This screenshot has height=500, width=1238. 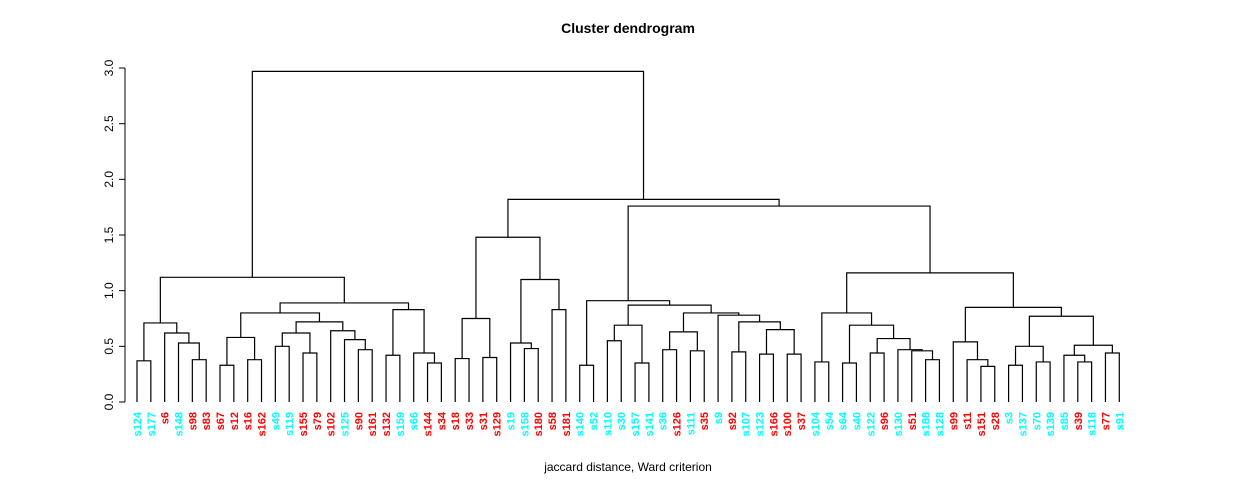 I want to click on leaf-label-s83: s83, so click(x=207, y=421).